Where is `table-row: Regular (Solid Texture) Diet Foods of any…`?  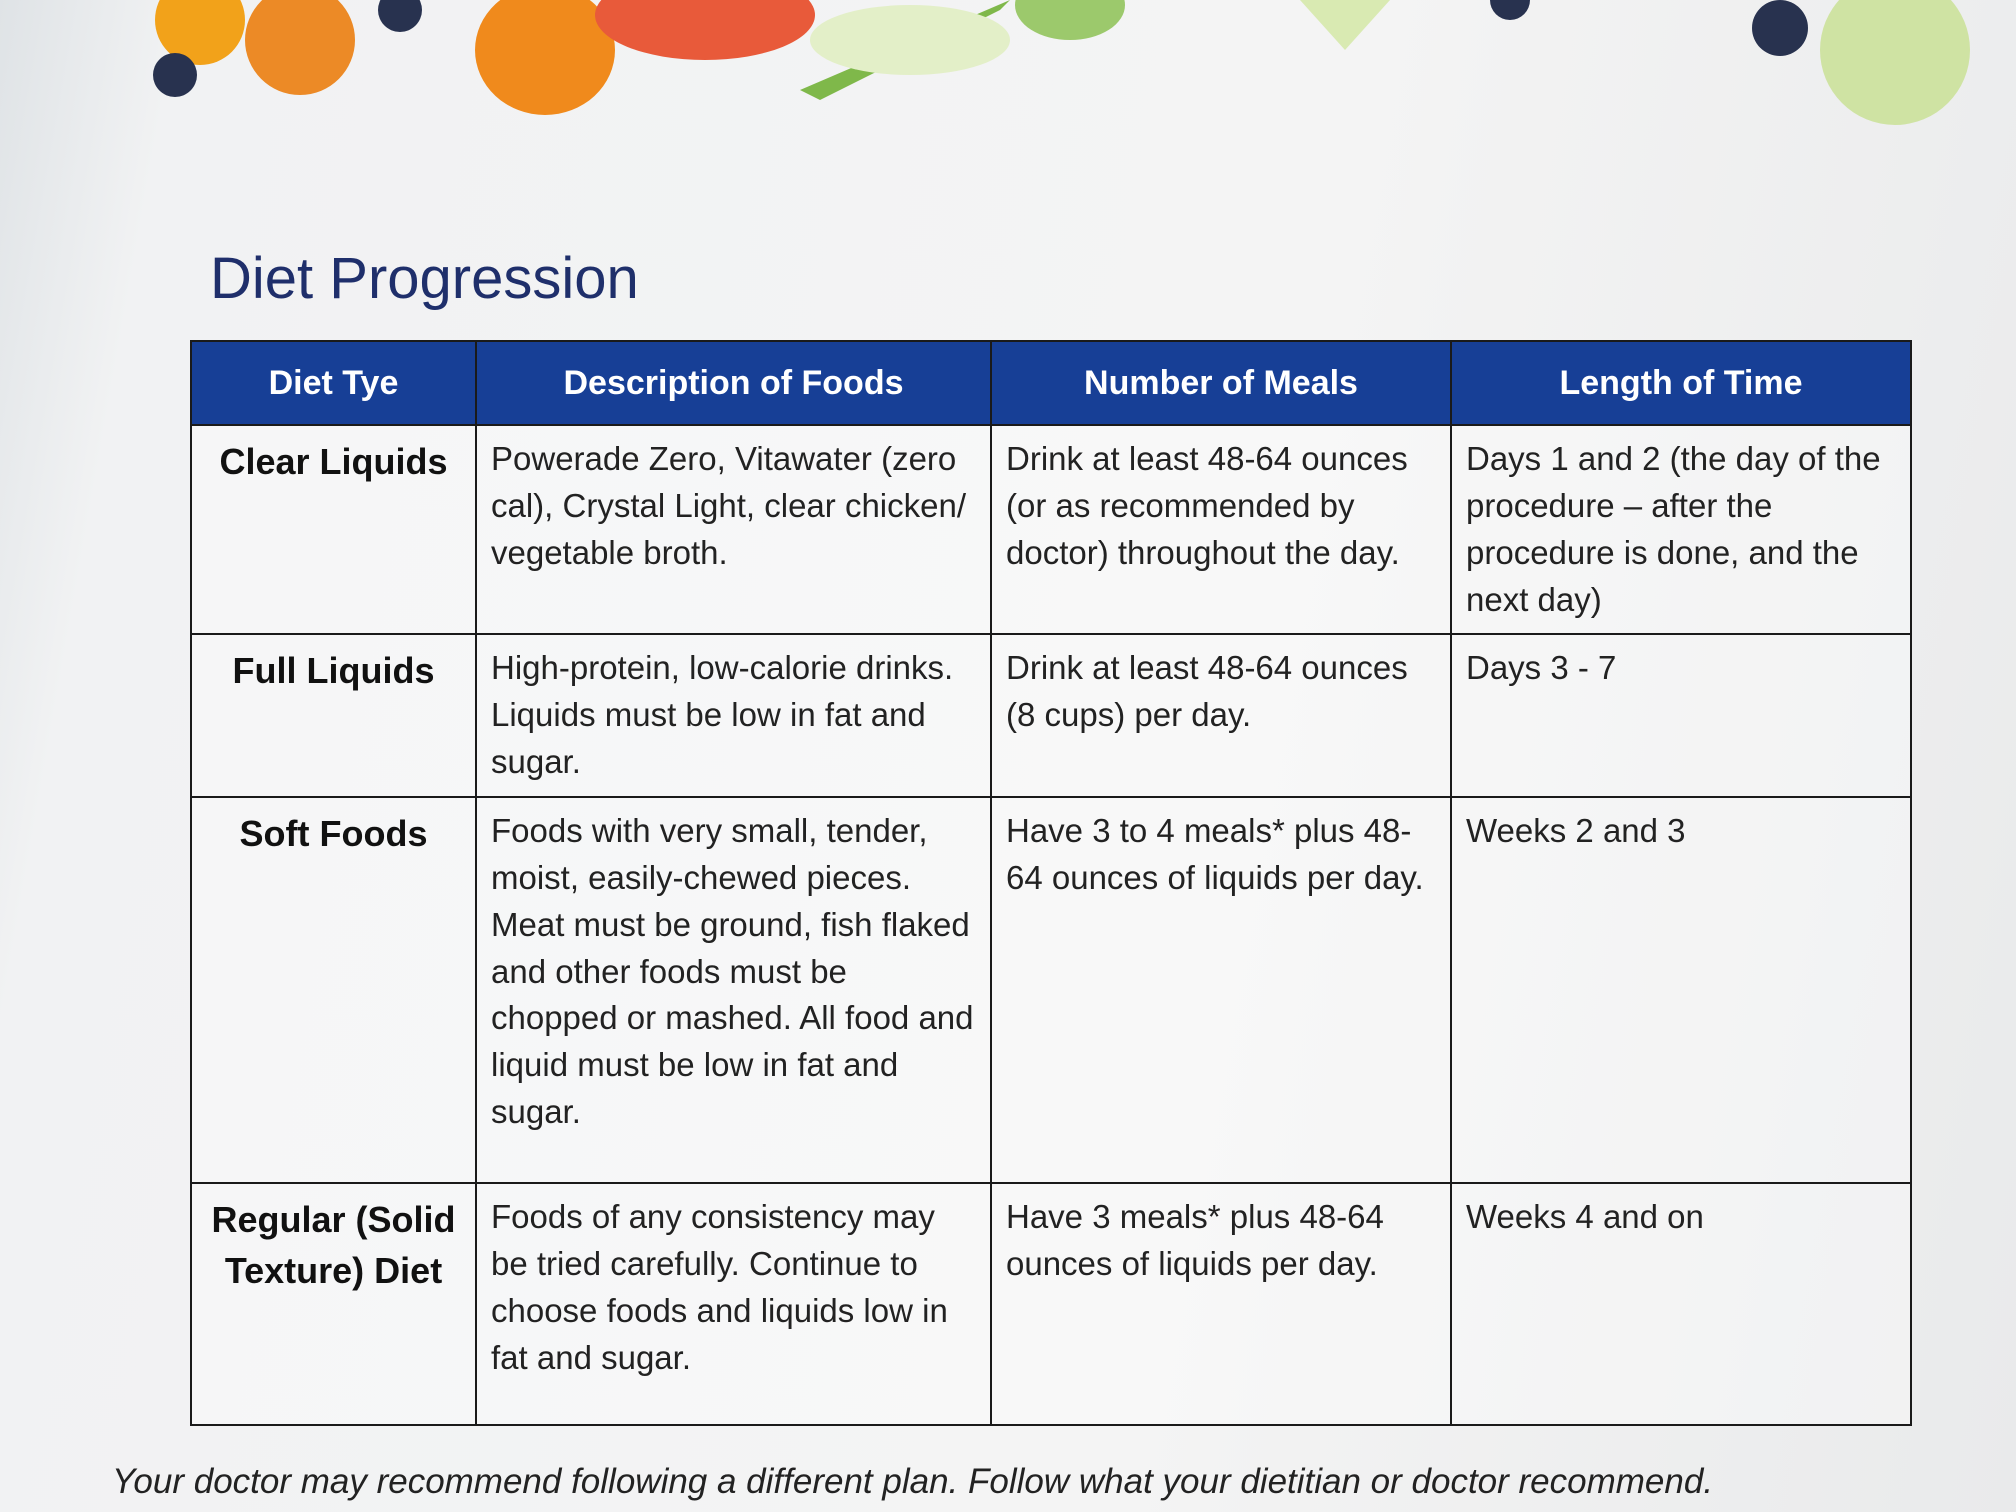
table-row: Regular (Solid Texture) Diet Foods of any… is located at coordinates (1051, 1304).